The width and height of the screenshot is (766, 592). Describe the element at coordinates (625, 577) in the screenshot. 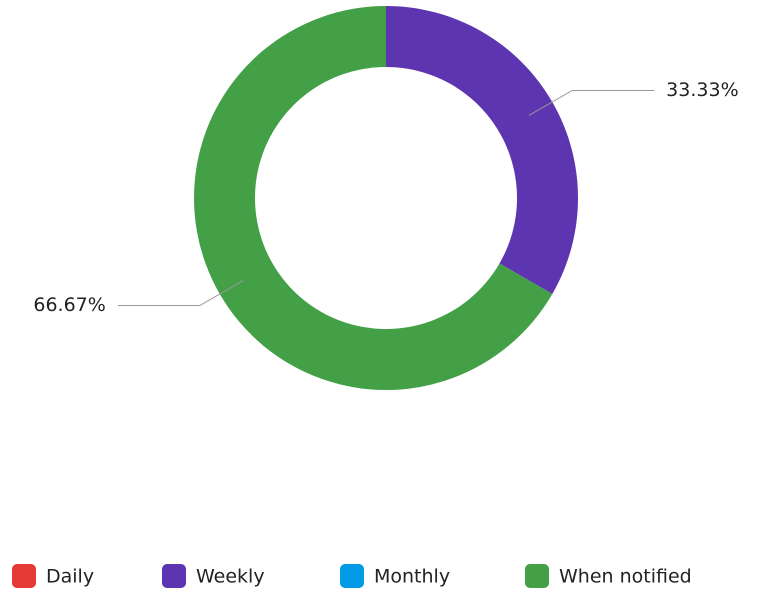

I see `legend-label: When notified` at that location.